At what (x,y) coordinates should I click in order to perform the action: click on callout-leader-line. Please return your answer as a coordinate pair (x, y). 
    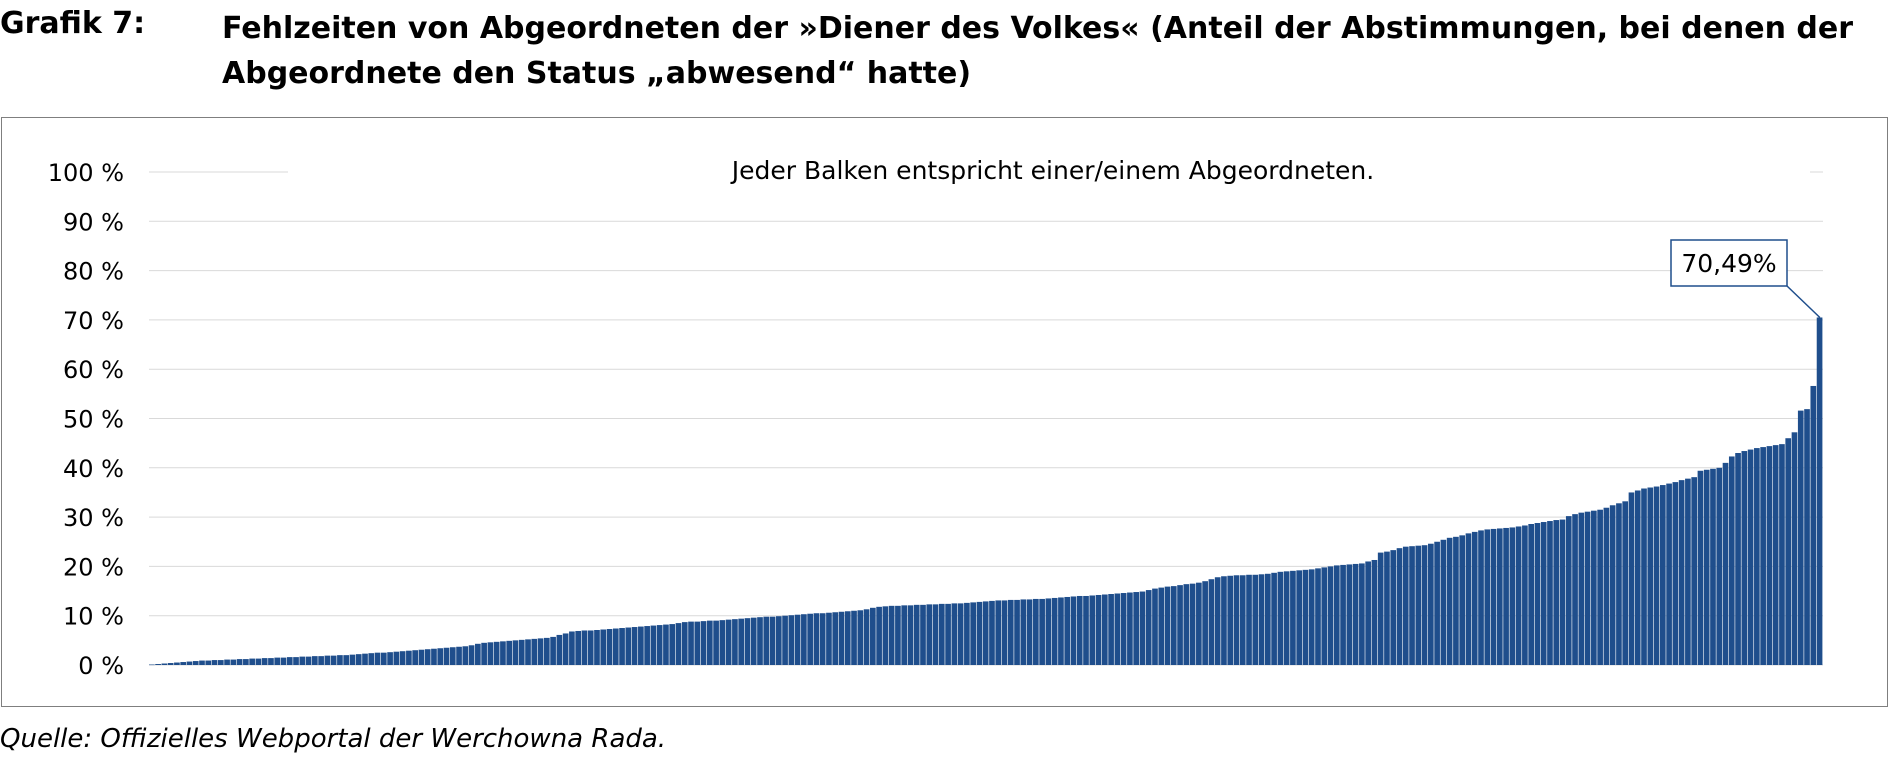
    Looking at the image, I should click on (1803, 302).